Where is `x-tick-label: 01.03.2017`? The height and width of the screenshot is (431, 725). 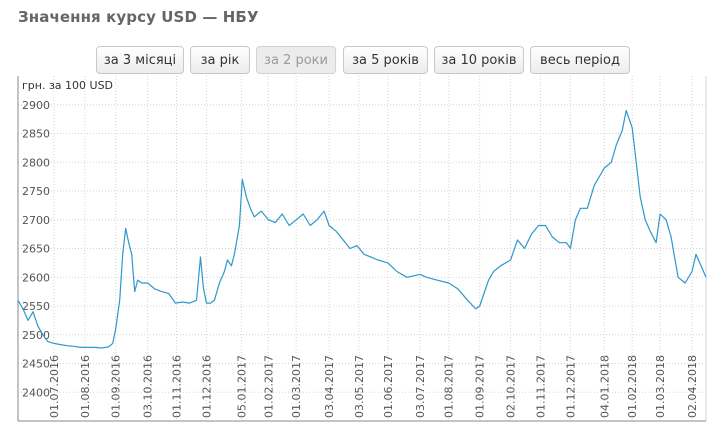
x-tick-label: 01.03.2017 is located at coordinates (296, 386).